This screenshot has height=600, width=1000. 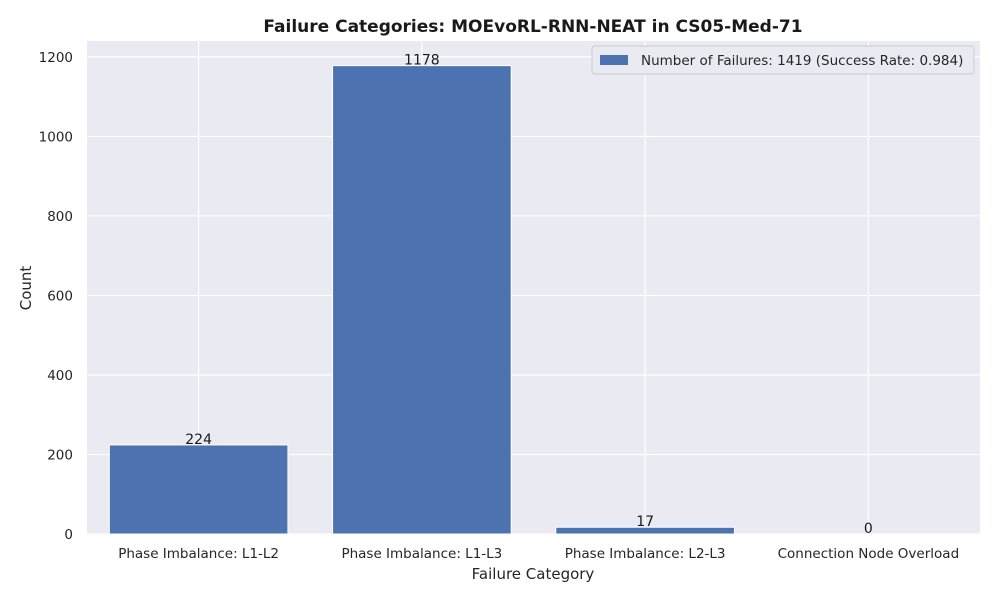 What do you see at coordinates (56, 58) in the screenshot?
I see `y-tick-label: 1200` at bounding box center [56, 58].